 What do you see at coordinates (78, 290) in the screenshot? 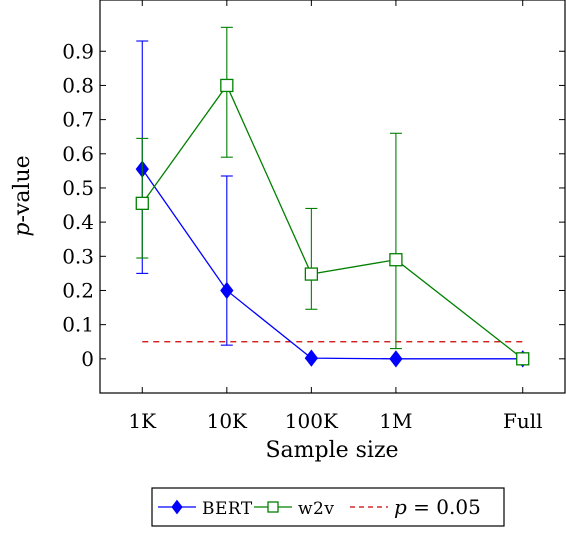
I see `y-tick-label: 0.2` at bounding box center [78, 290].